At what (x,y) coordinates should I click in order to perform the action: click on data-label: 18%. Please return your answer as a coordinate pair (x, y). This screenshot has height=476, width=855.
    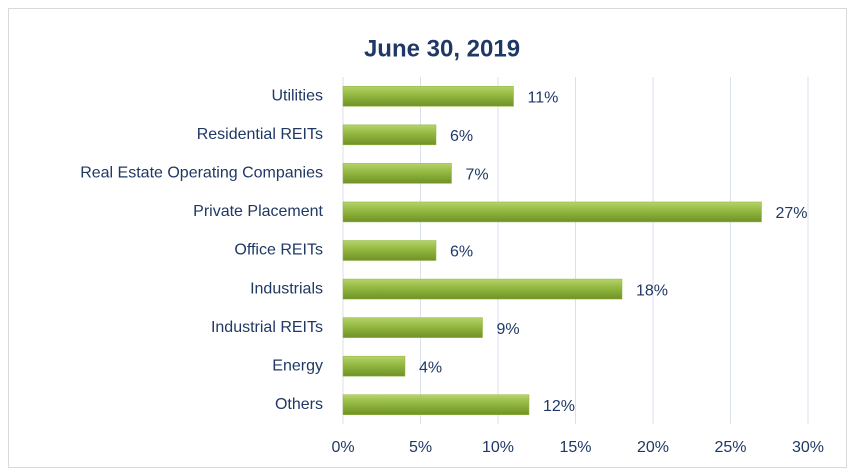
    Looking at the image, I should click on (652, 290).